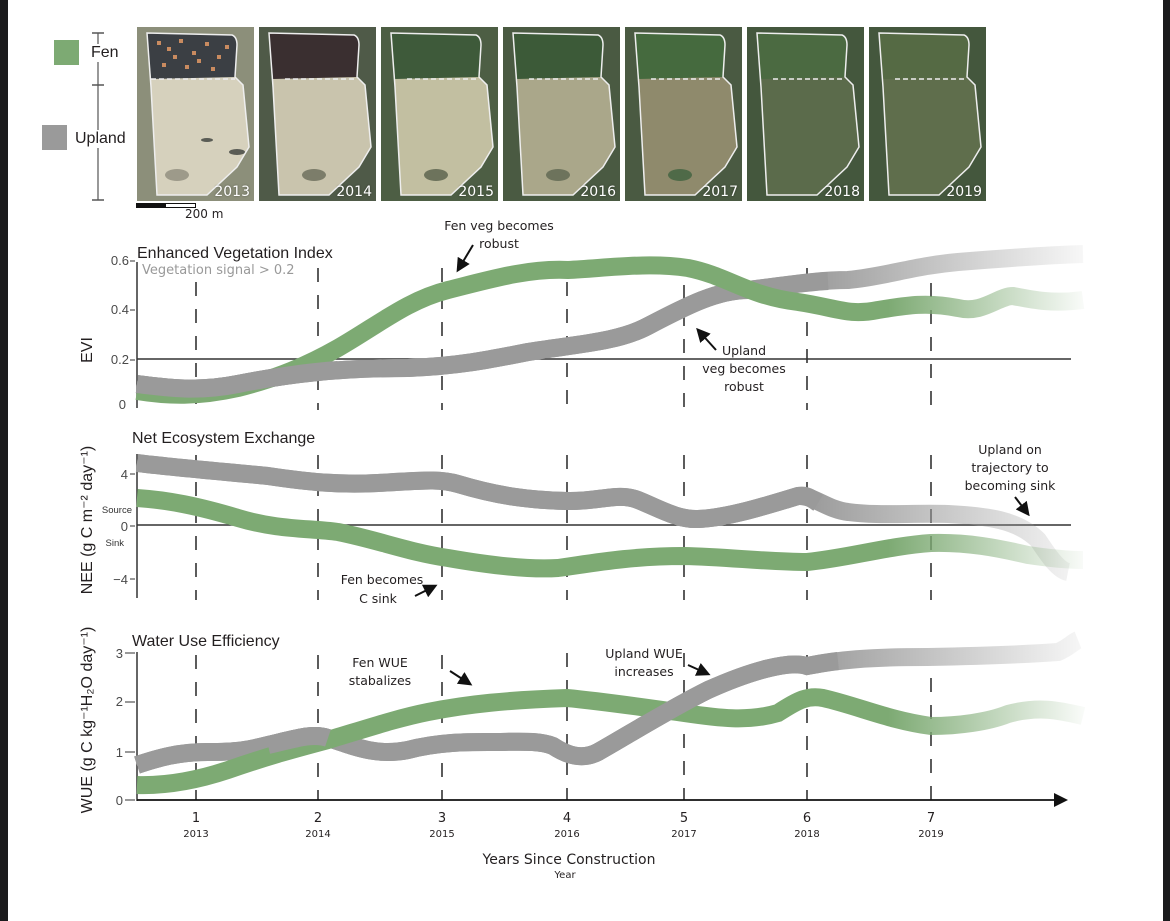 The width and height of the screenshot is (1170, 921). I want to click on x-axis-title: Years Since Construction, so click(569, 860).